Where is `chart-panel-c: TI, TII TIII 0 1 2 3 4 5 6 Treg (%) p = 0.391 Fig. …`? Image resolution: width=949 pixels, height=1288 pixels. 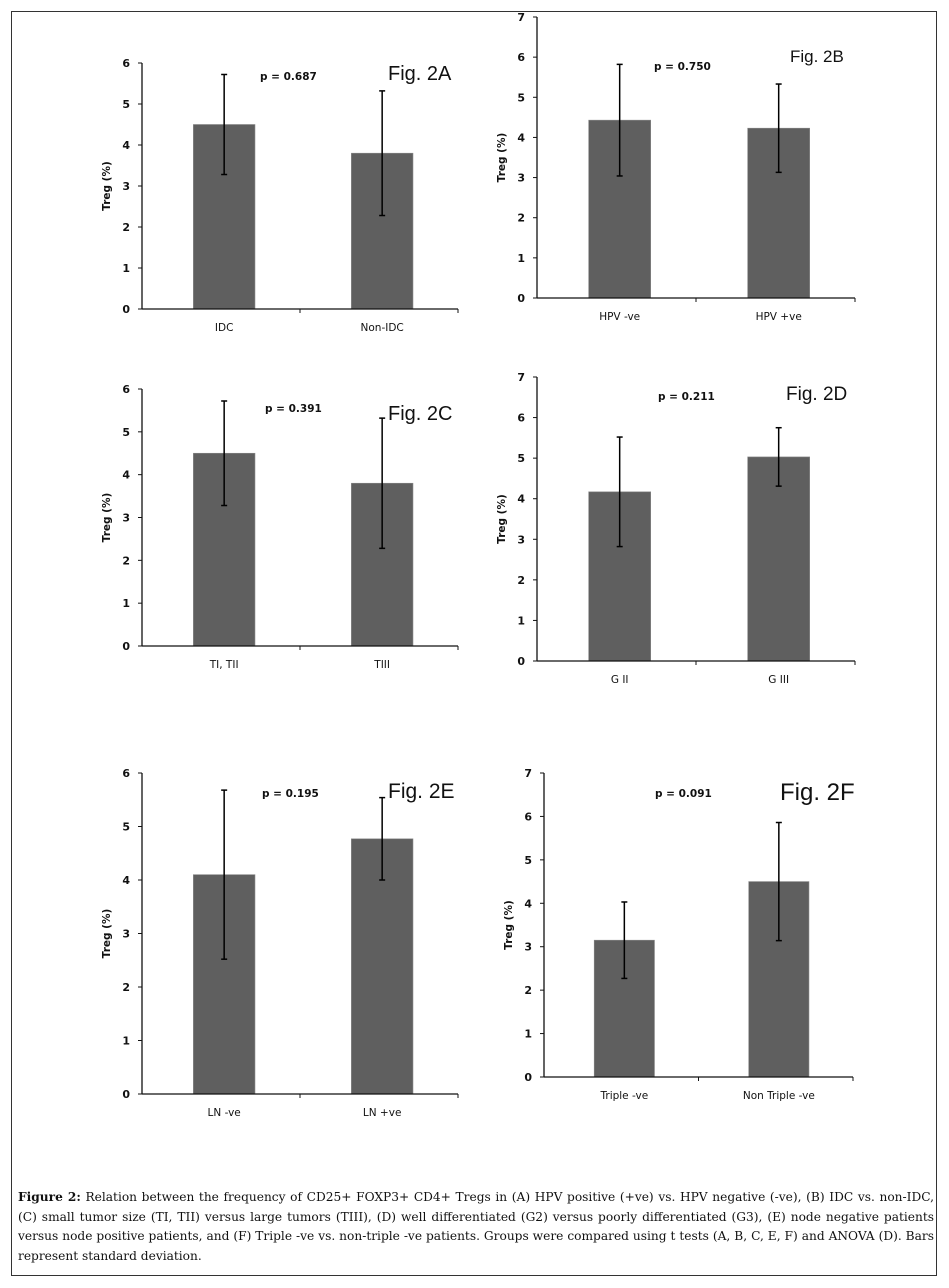
chart-panel-c: TI, TII TIII 0 1 2 3 4 5 6 Treg (%) p = 0.391 Fig. … is located at coordinates (280, 527).